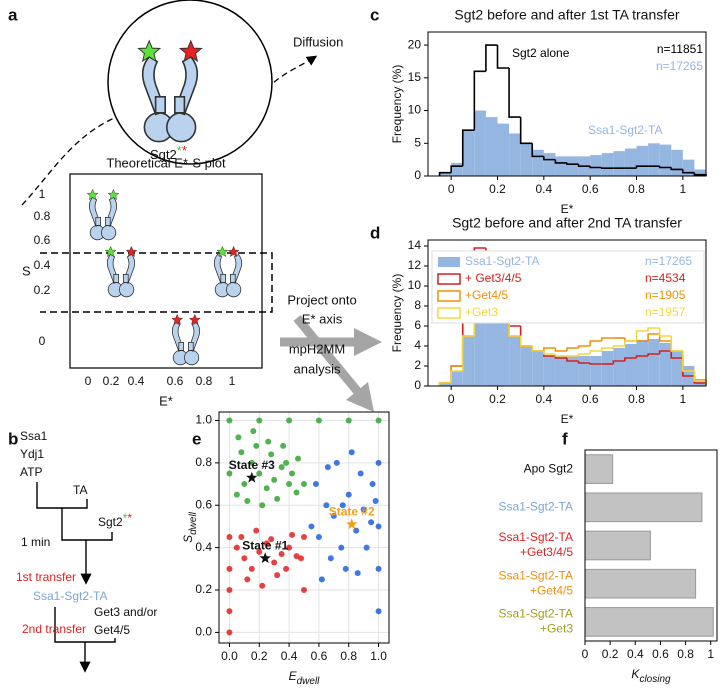 This screenshot has height=691, width=726. I want to click on arrow-label: mpH2MM, so click(317, 348).